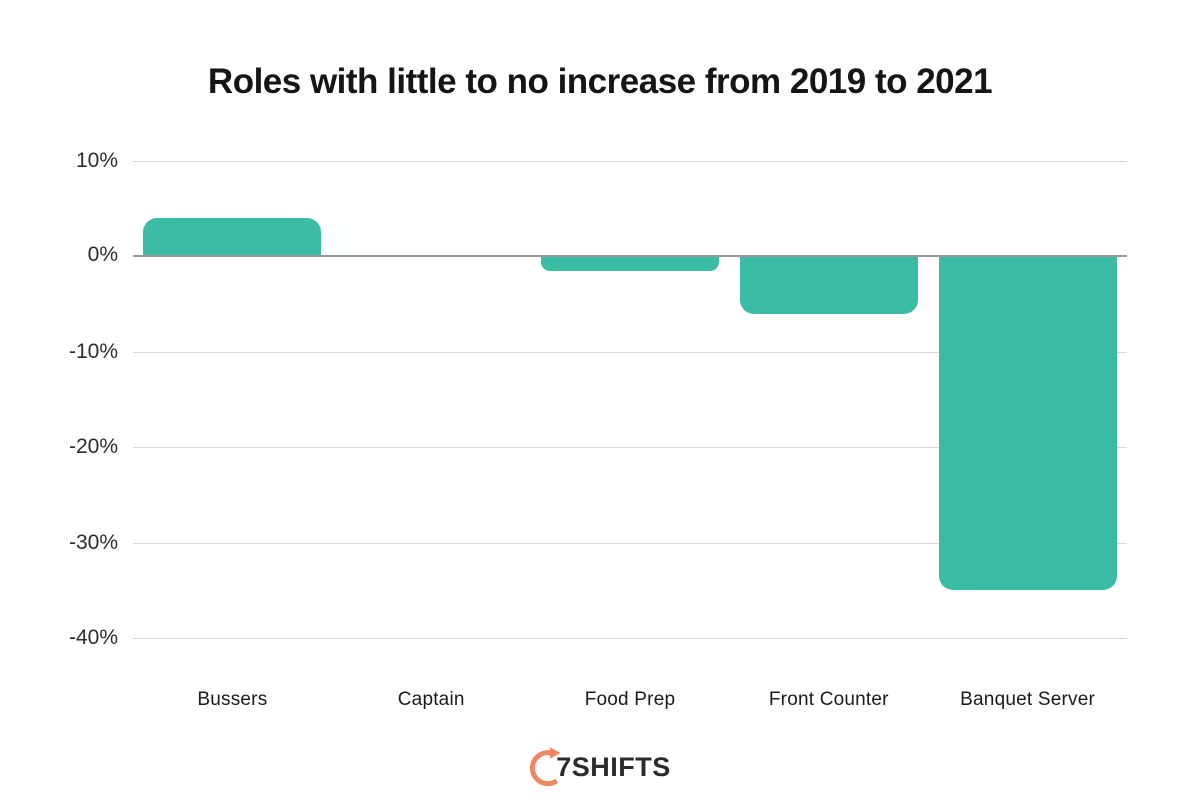  What do you see at coordinates (607, 254) in the screenshot?
I see `zero-axis-line: 0%` at bounding box center [607, 254].